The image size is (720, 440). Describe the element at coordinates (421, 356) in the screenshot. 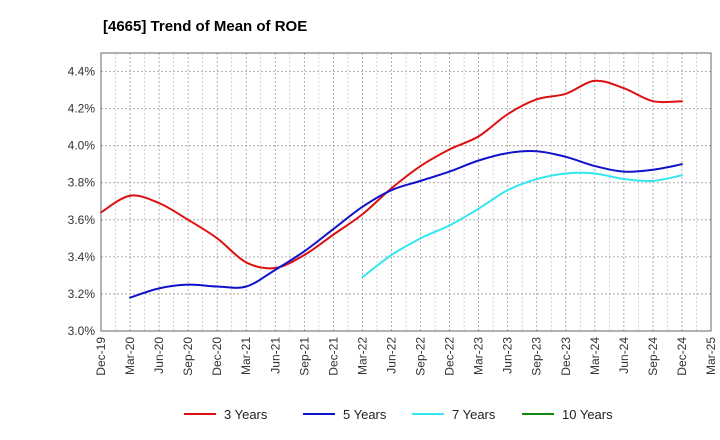

I see `x-tick-label: Sep-22` at that location.